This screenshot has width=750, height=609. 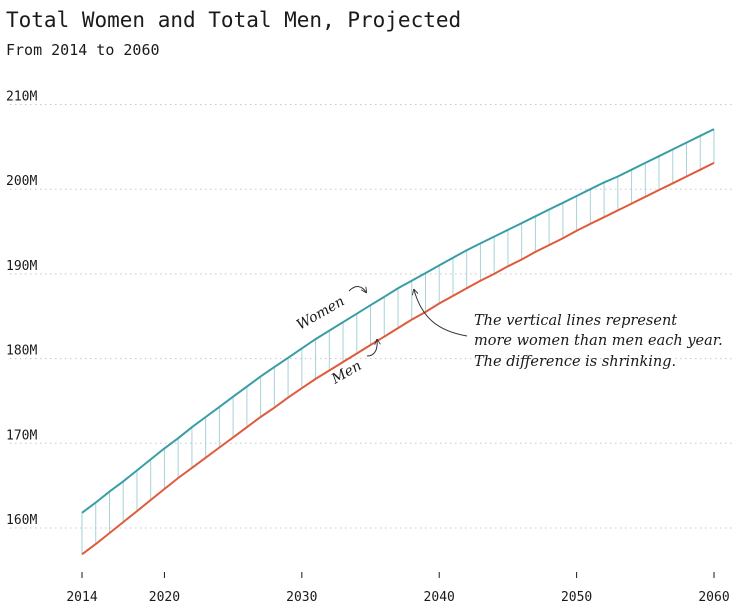 I want to click on y-tick-label: 210M, so click(x=21, y=97).